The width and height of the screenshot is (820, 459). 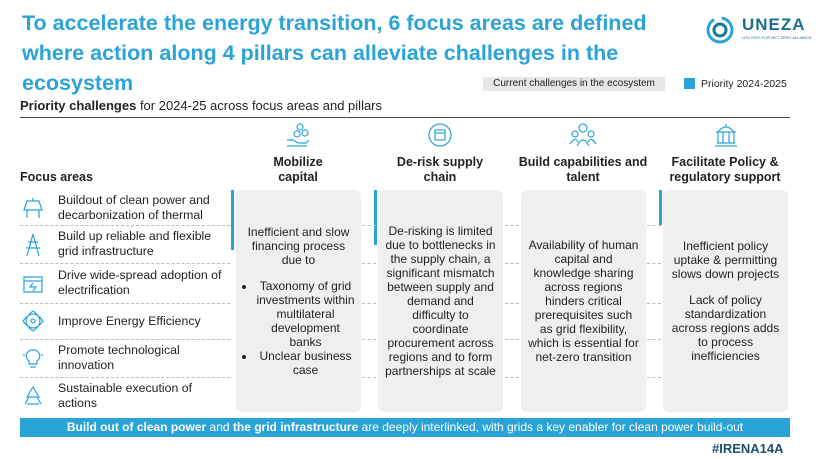 What do you see at coordinates (440, 169) in the screenshot?
I see `pillar-name: De-risk supply chain` at bounding box center [440, 169].